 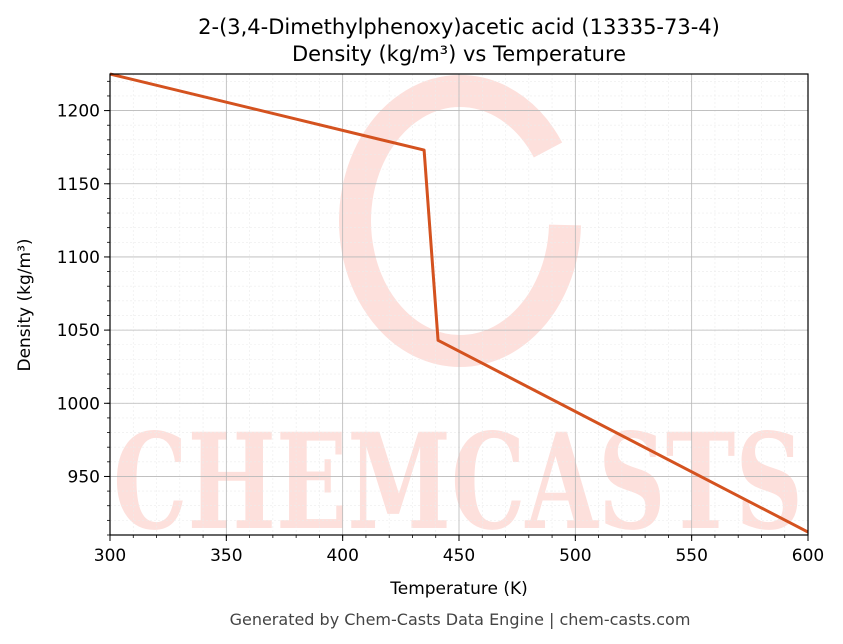 What do you see at coordinates (226, 556) in the screenshot?
I see `x-tick-label: 350` at bounding box center [226, 556].